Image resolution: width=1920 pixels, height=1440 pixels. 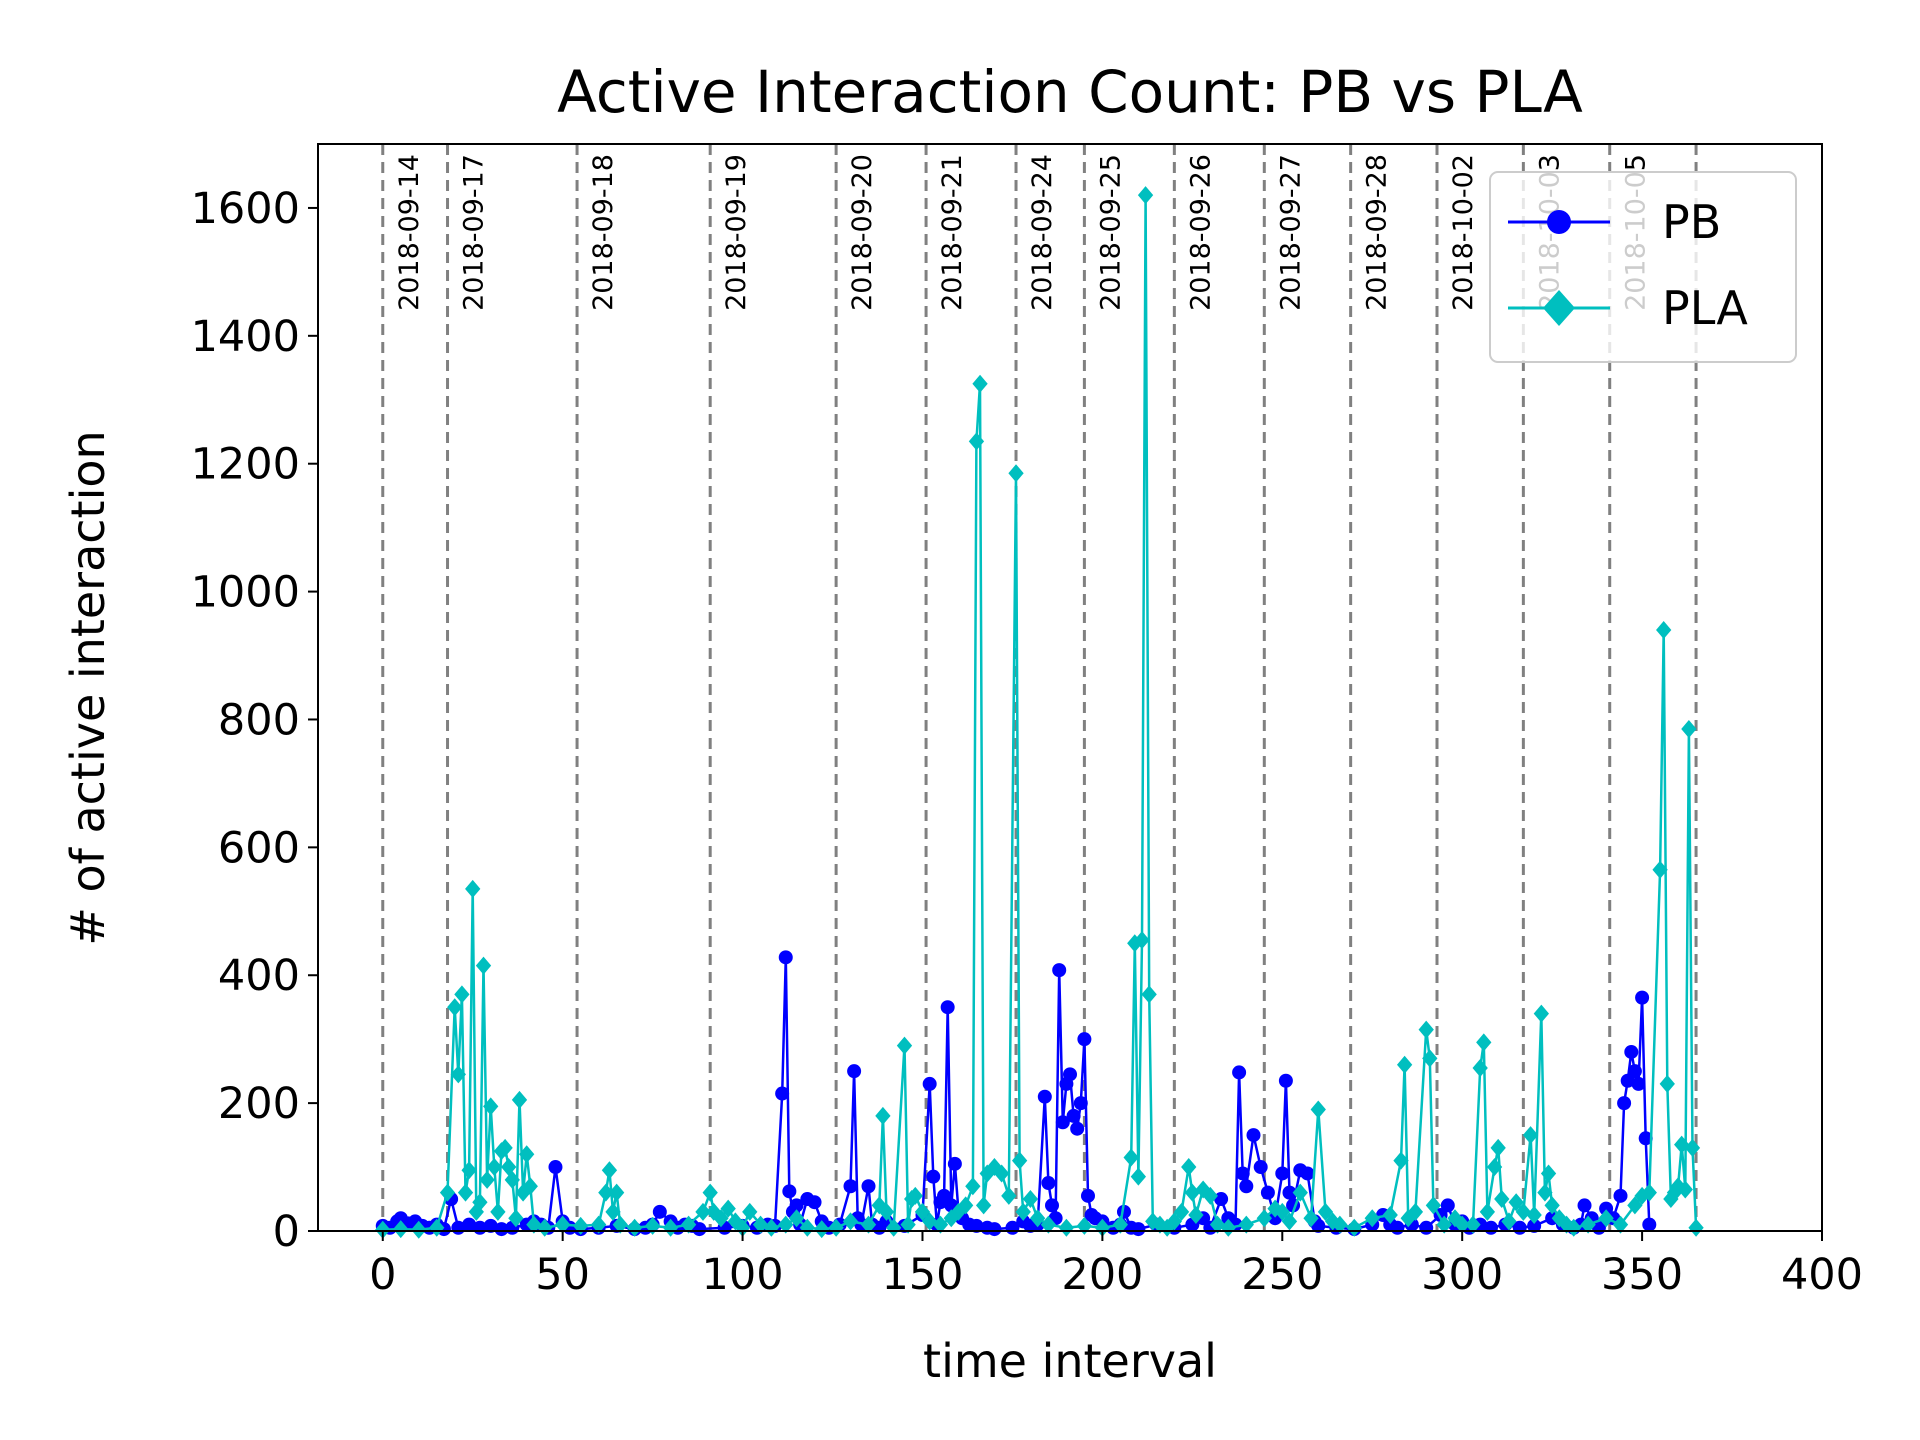 What do you see at coordinates (1070, 92) in the screenshot?
I see `chart-title: Active Interaction Count: PB vs PLA` at bounding box center [1070, 92].